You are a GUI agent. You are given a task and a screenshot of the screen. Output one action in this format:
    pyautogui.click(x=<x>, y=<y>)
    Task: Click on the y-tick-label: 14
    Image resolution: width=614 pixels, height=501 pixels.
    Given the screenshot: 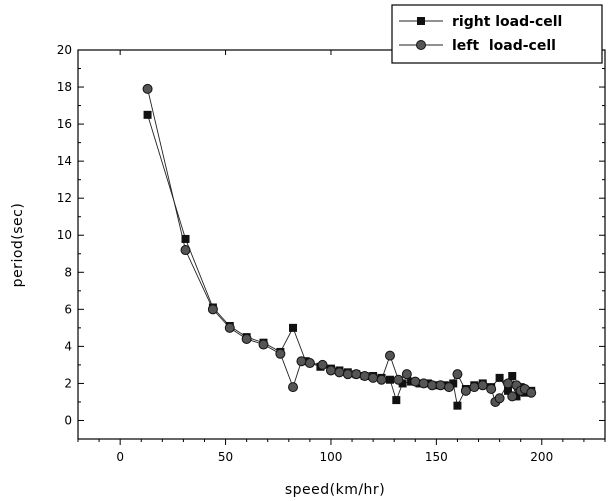 What is the action you would take?
    pyautogui.click(x=64, y=161)
    